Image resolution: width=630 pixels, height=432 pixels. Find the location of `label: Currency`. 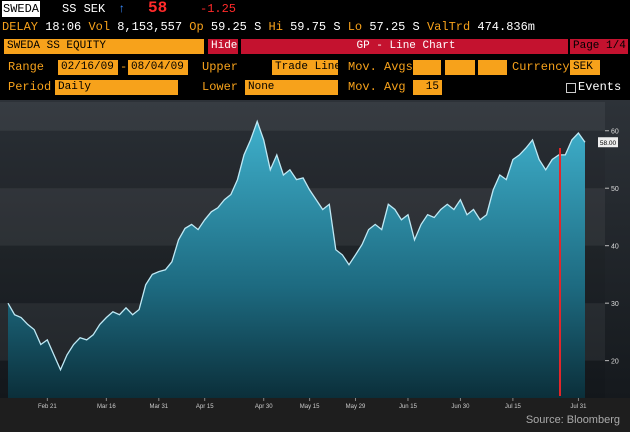

label: Currency is located at coordinates (541, 67).